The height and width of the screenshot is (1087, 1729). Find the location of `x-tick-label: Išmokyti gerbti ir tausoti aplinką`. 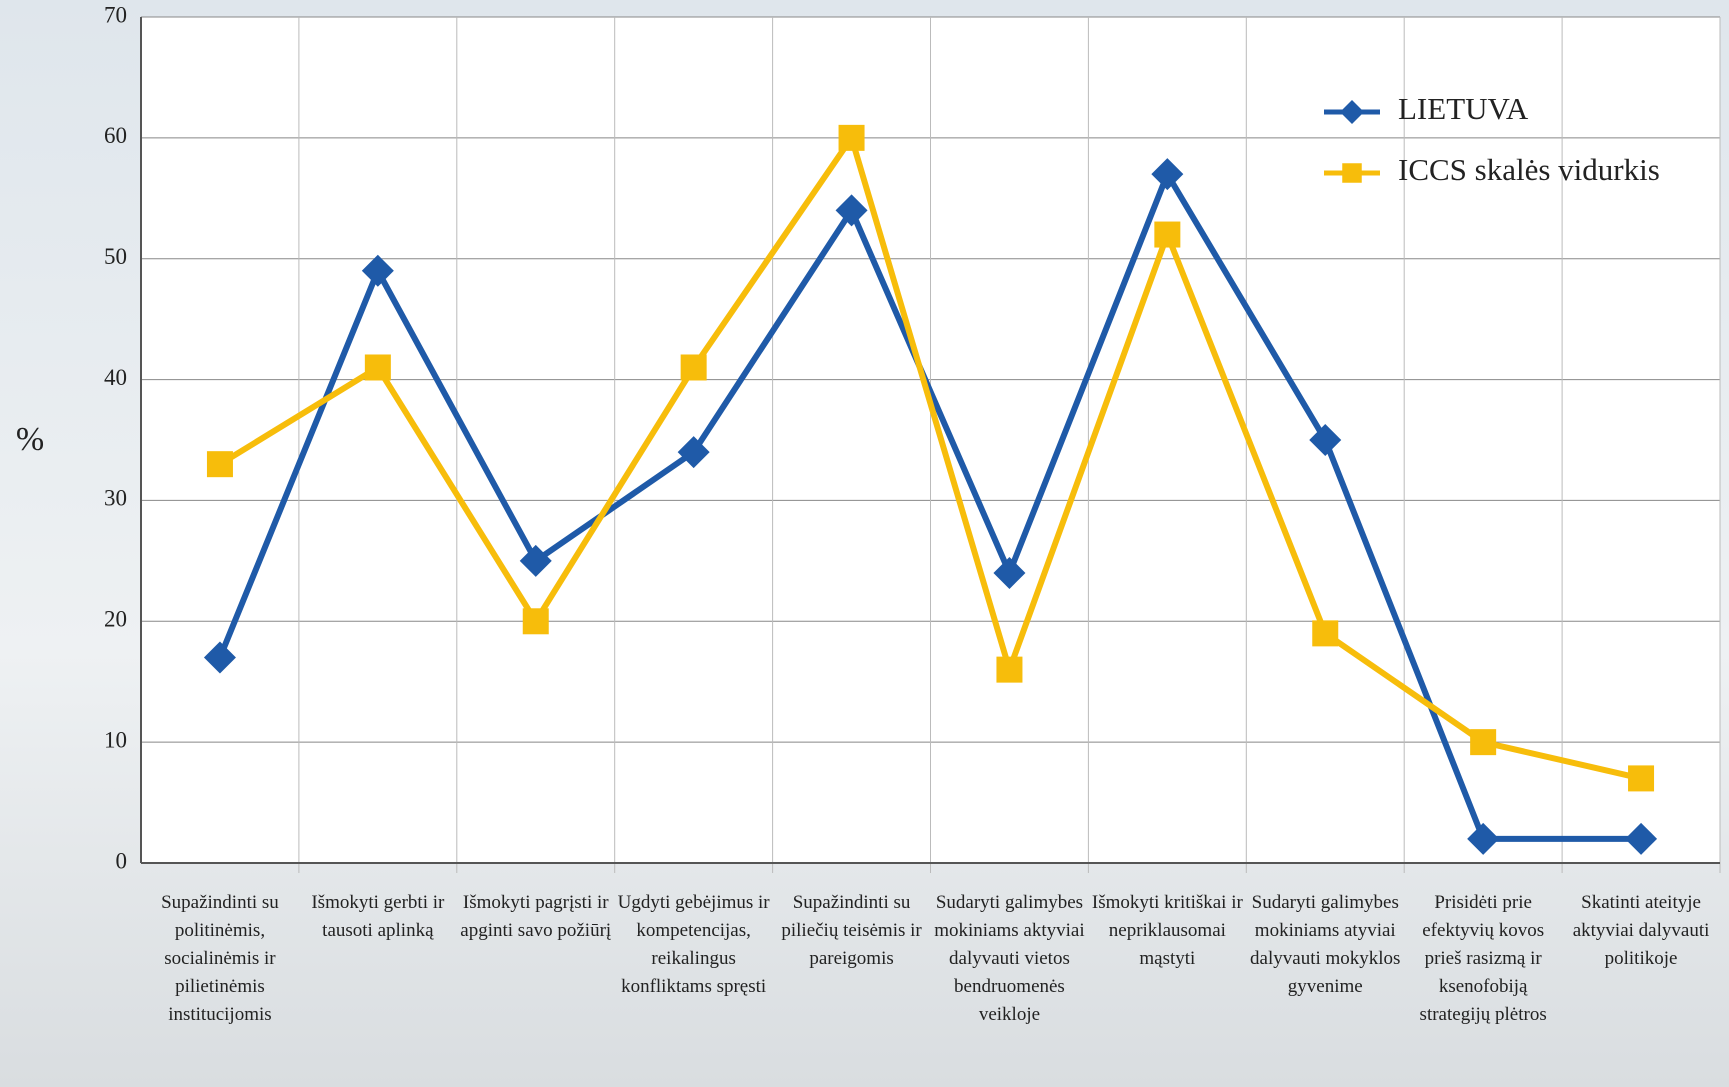

x-tick-label: Išmokyti gerbti ir tausoti aplinką is located at coordinates (378, 916).